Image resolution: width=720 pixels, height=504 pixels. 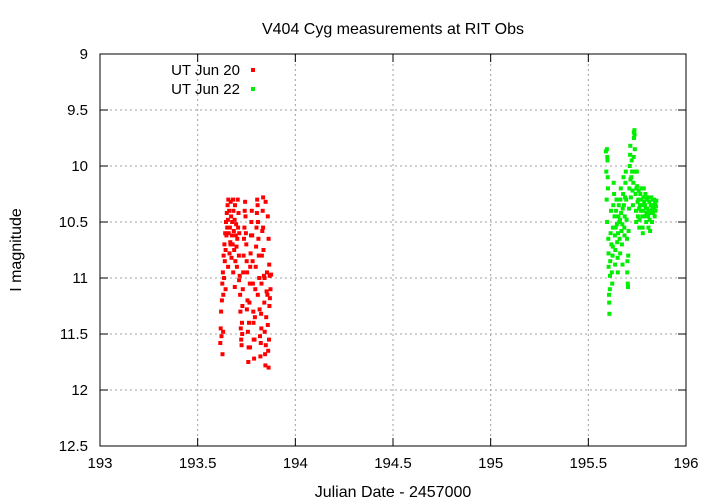 I want to click on y-tick-label: 10.5, so click(x=73, y=222).